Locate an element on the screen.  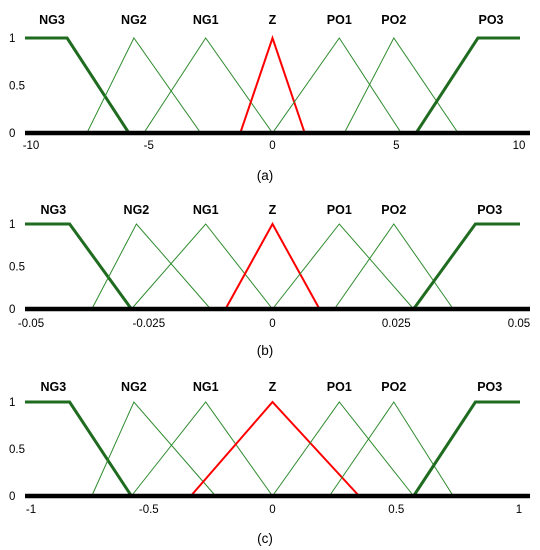
x-tick-label: -0.025 is located at coordinates (148, 324).